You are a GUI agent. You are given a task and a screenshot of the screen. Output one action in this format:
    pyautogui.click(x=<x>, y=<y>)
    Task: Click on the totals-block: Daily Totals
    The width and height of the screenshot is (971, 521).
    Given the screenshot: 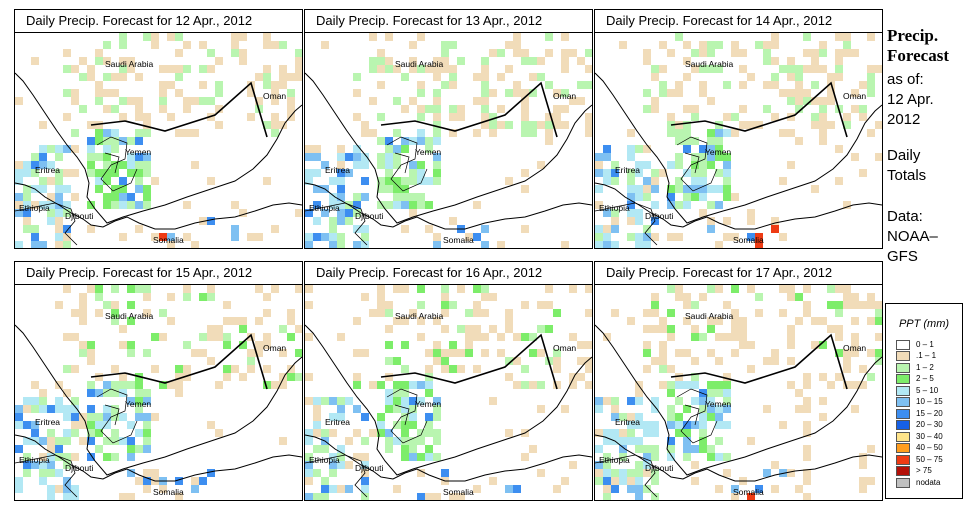 What is the action you would take?
    pyautogui.click(x=929, y=166)
    